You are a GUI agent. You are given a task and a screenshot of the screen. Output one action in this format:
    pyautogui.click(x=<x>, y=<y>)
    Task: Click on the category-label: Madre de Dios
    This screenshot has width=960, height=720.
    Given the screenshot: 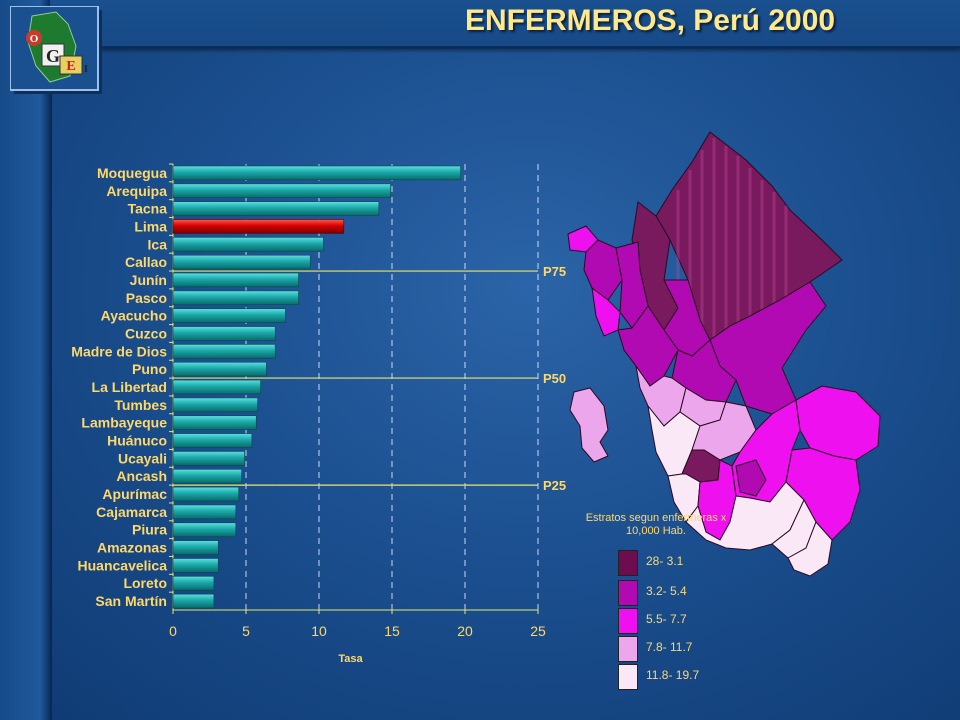 What is the action you would take?
    pyautogui.click(x=119, y=351)
    